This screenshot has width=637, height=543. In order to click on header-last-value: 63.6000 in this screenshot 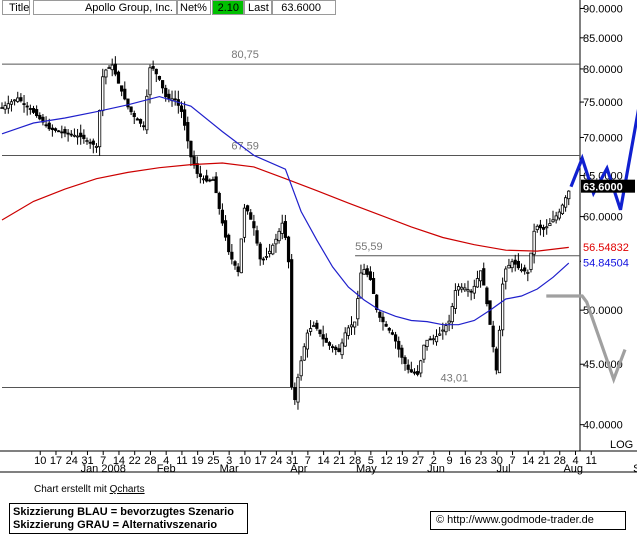, I will do `click(304, 7)`.